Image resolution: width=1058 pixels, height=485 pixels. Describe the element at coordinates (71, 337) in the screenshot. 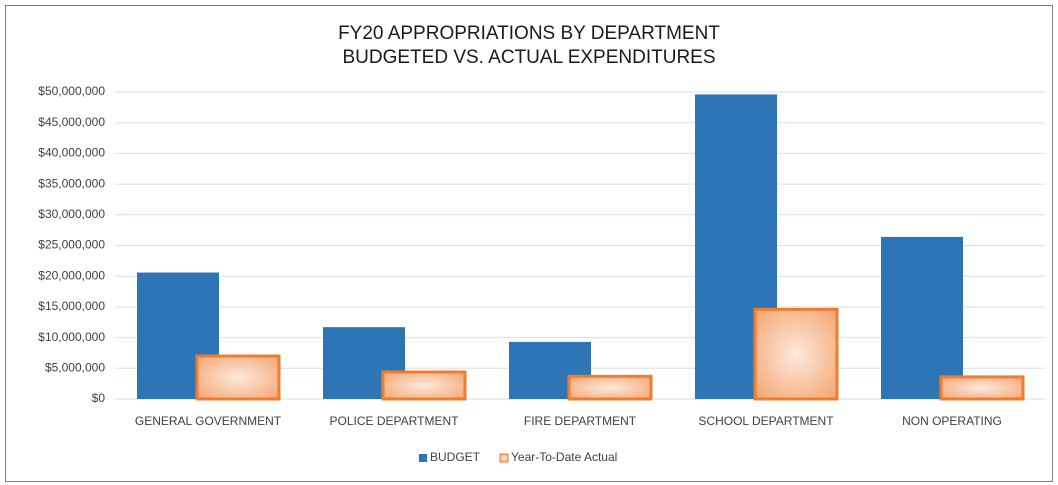

I see `y-tick-label: $10,000,000` at that location.